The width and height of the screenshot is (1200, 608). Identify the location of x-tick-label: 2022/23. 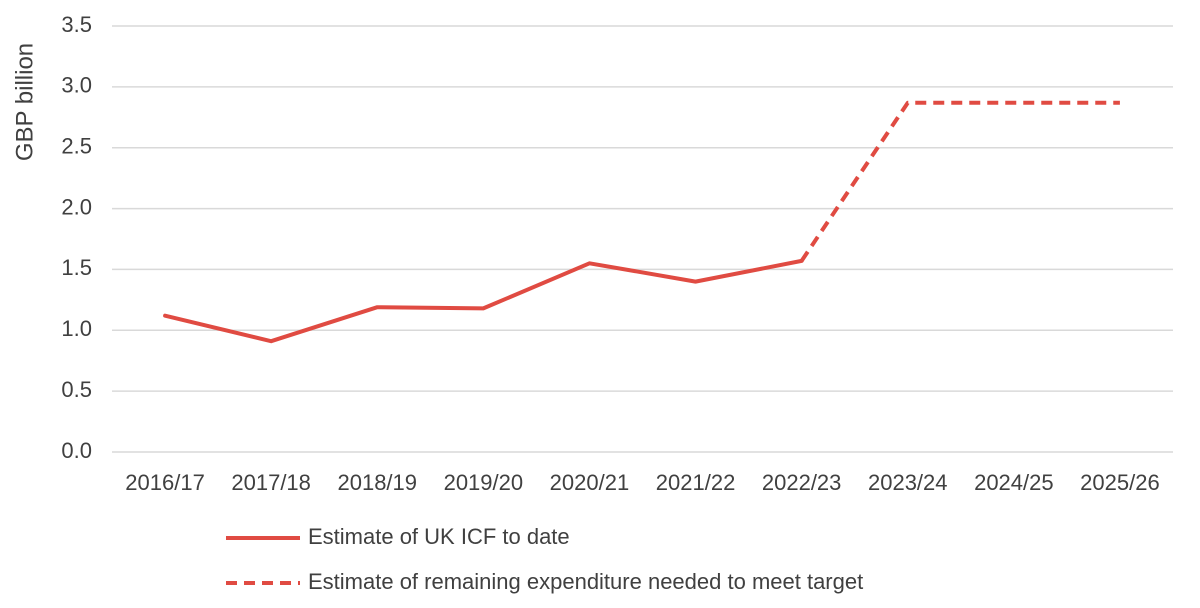
(802, 482).